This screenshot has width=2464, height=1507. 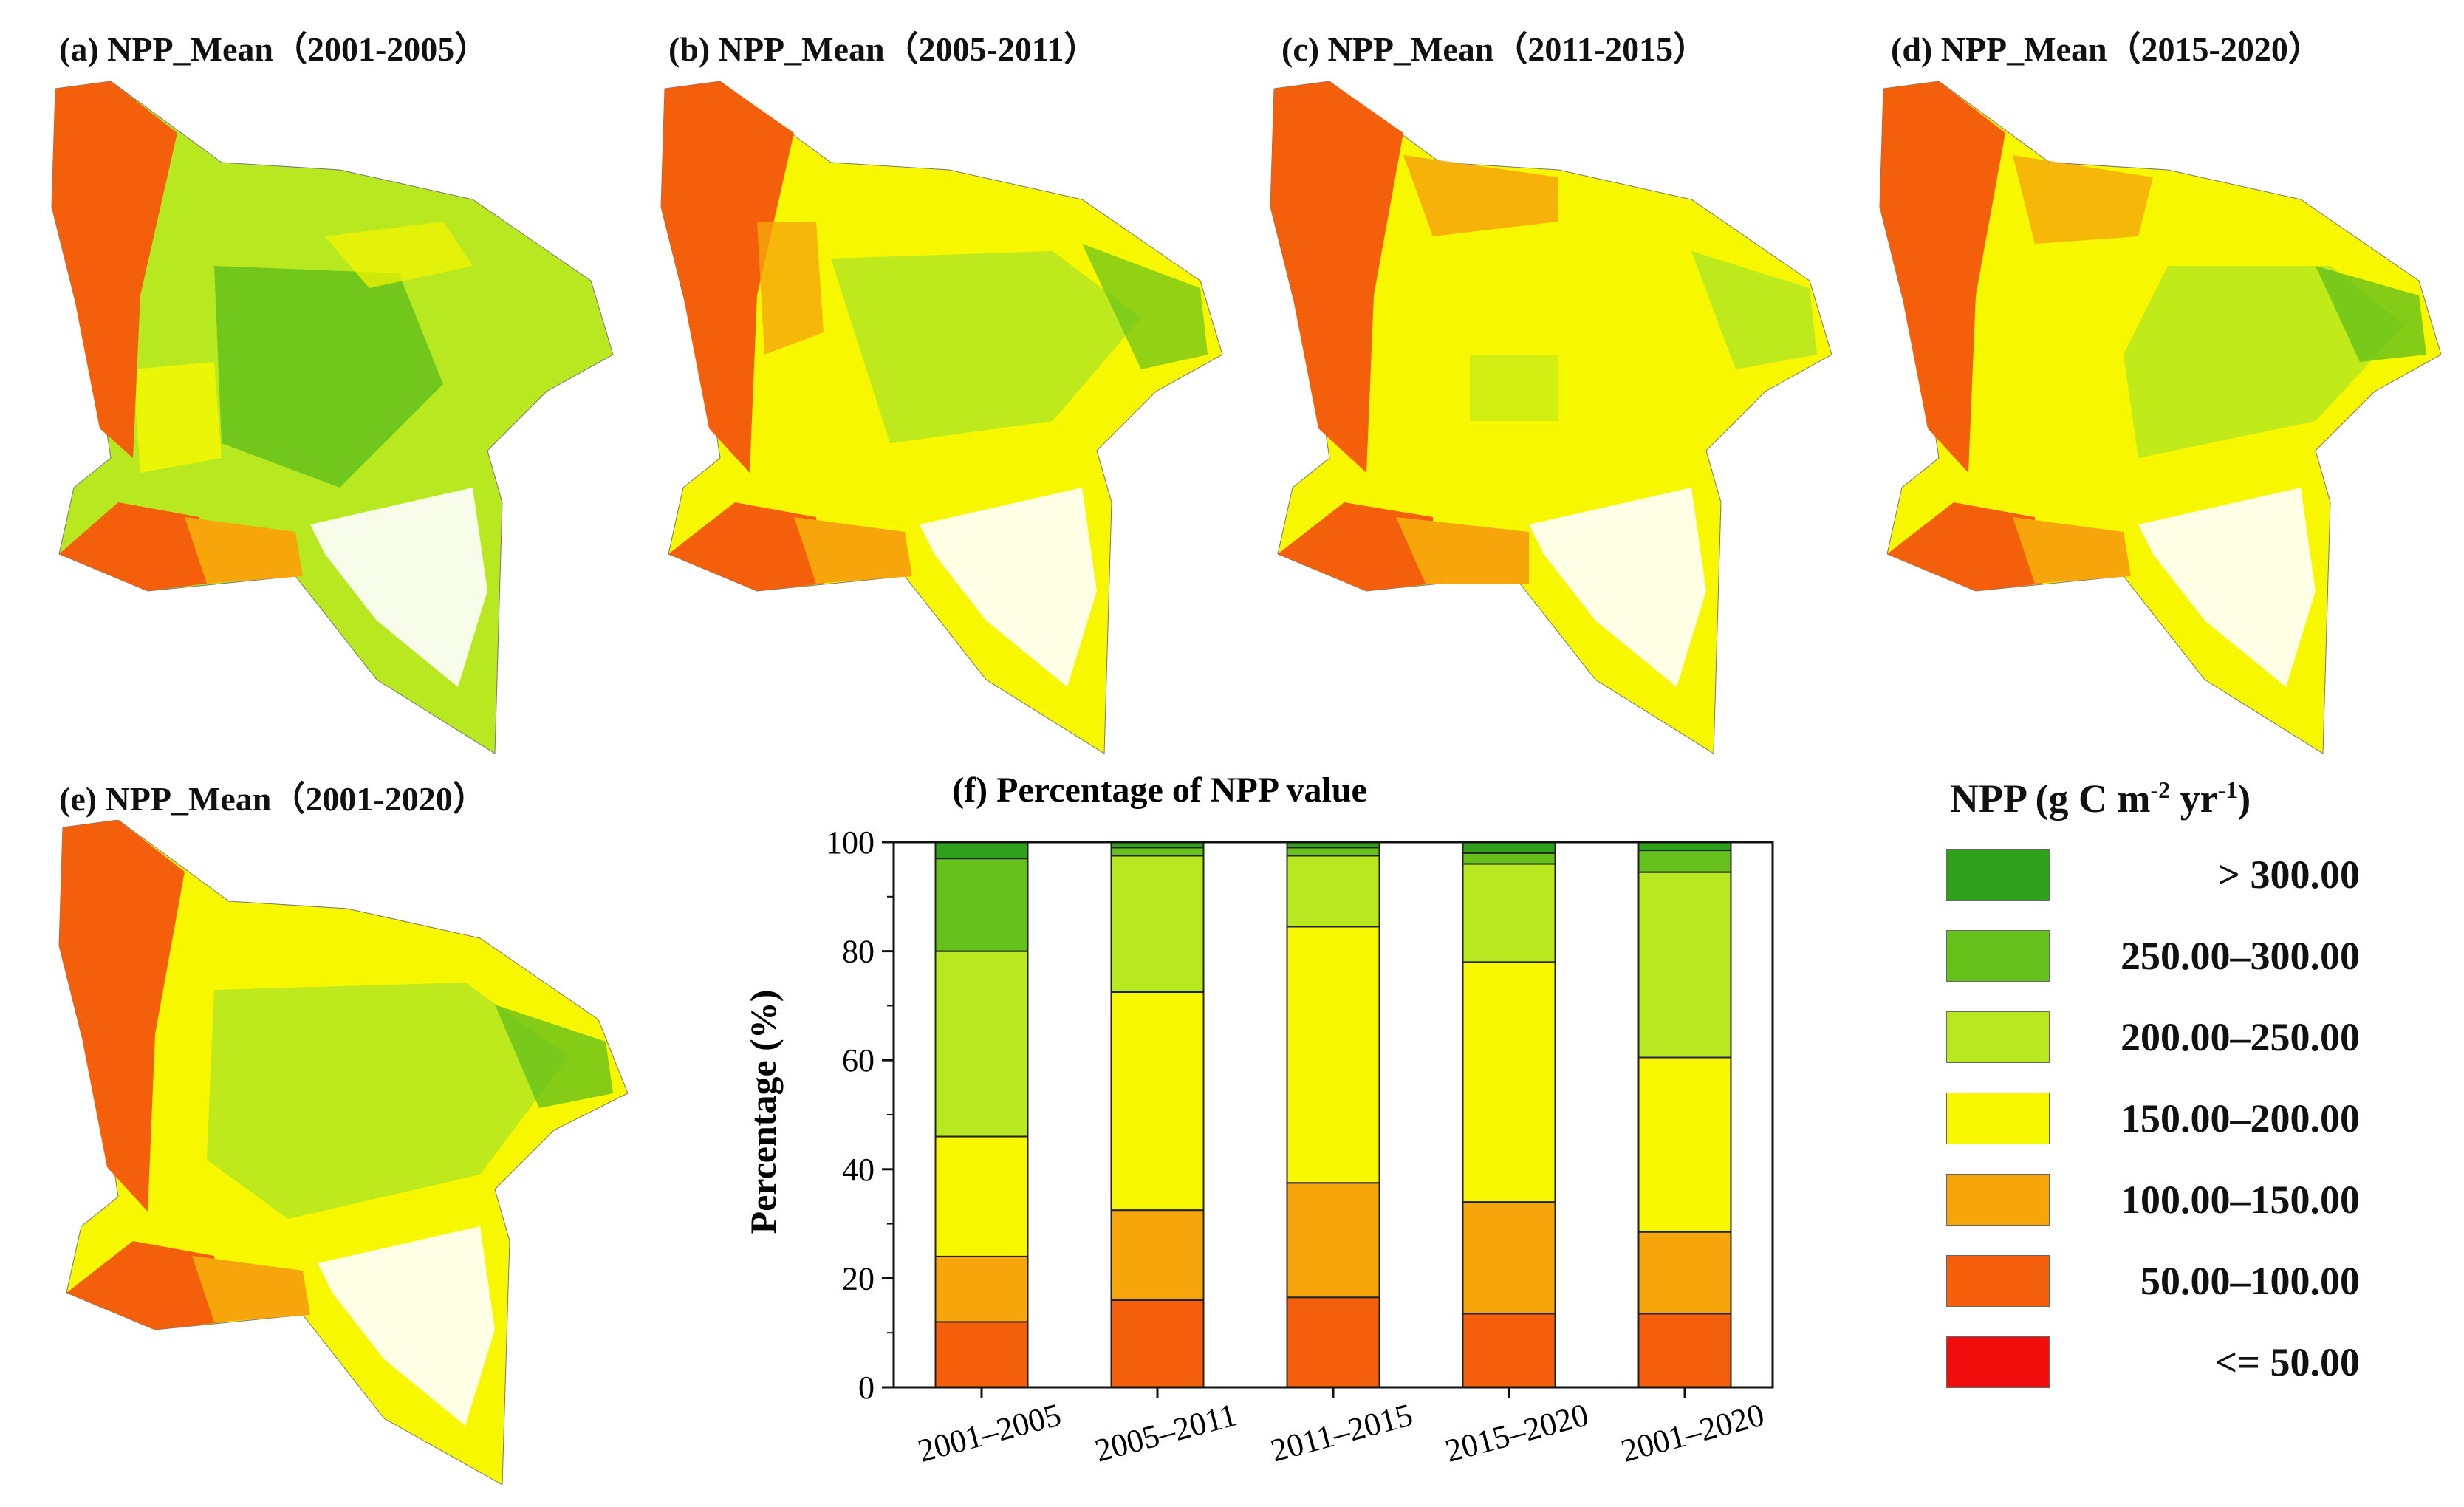 What do you see at coordinates (2160, 417) in the screenshot?
I see `npp-map-2015-2020` at bounding box center [2160, 417].